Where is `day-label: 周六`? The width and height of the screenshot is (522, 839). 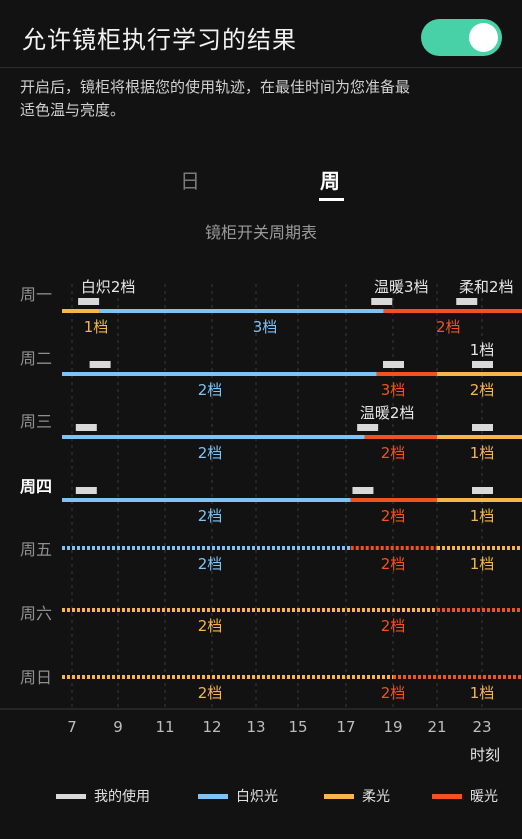
day-label: 周六 is located at coordinates (36, 613).